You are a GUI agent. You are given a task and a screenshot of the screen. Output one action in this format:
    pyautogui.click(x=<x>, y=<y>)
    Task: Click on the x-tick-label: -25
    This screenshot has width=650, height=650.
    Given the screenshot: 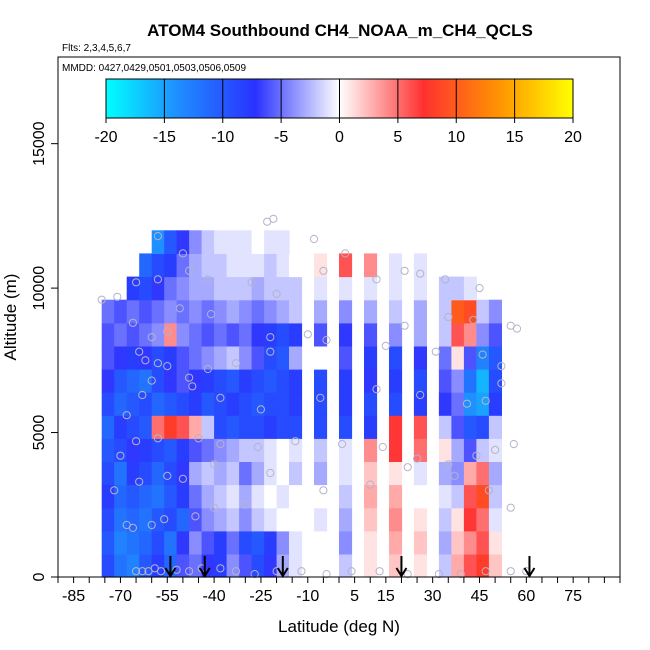 What is the action you would take?
    pyautogui.click(x=260, y=596)
    